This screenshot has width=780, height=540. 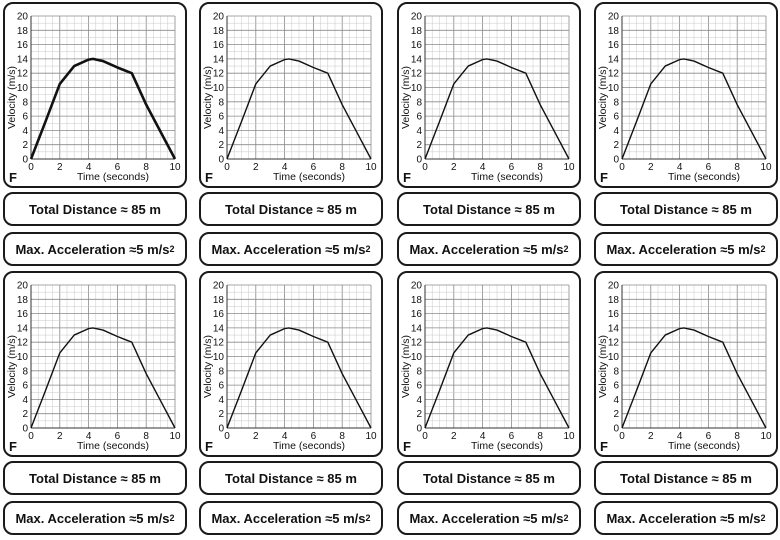 I want to click on y-tick-label: 6, so click(x=419, y=117).